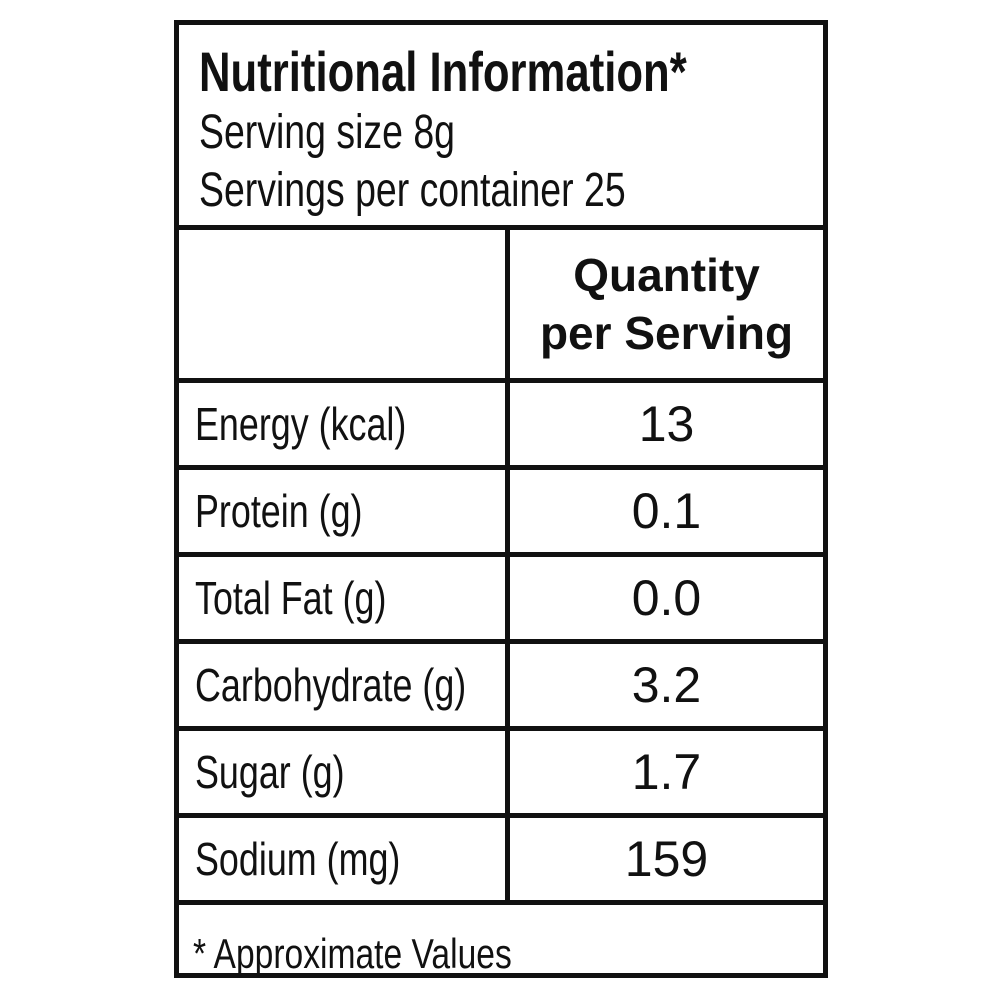 The width and height of the screenshot is (1000, 1000). I want to click on value-cell: 3.2, so click(666, 685).